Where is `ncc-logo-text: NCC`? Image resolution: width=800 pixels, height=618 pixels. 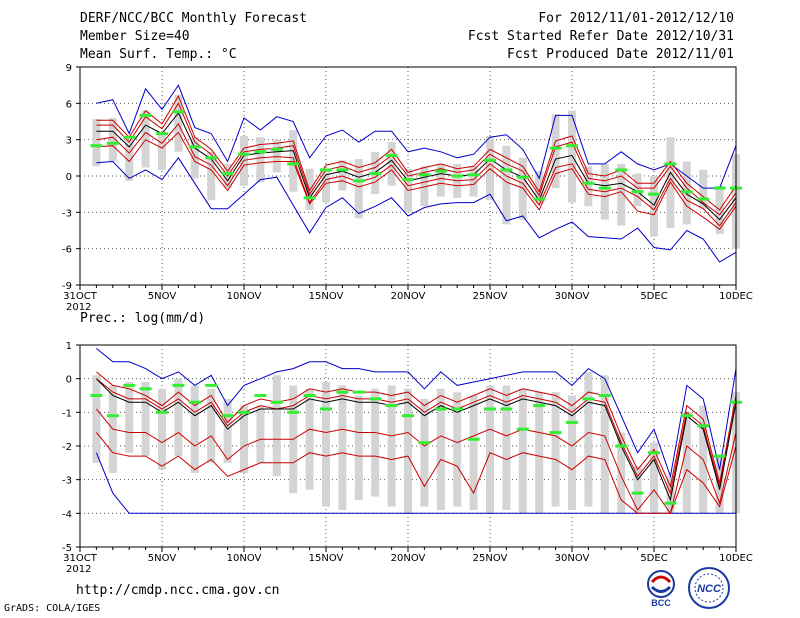 ncc-logo-text: NCC is located at coordinates (709, 589).